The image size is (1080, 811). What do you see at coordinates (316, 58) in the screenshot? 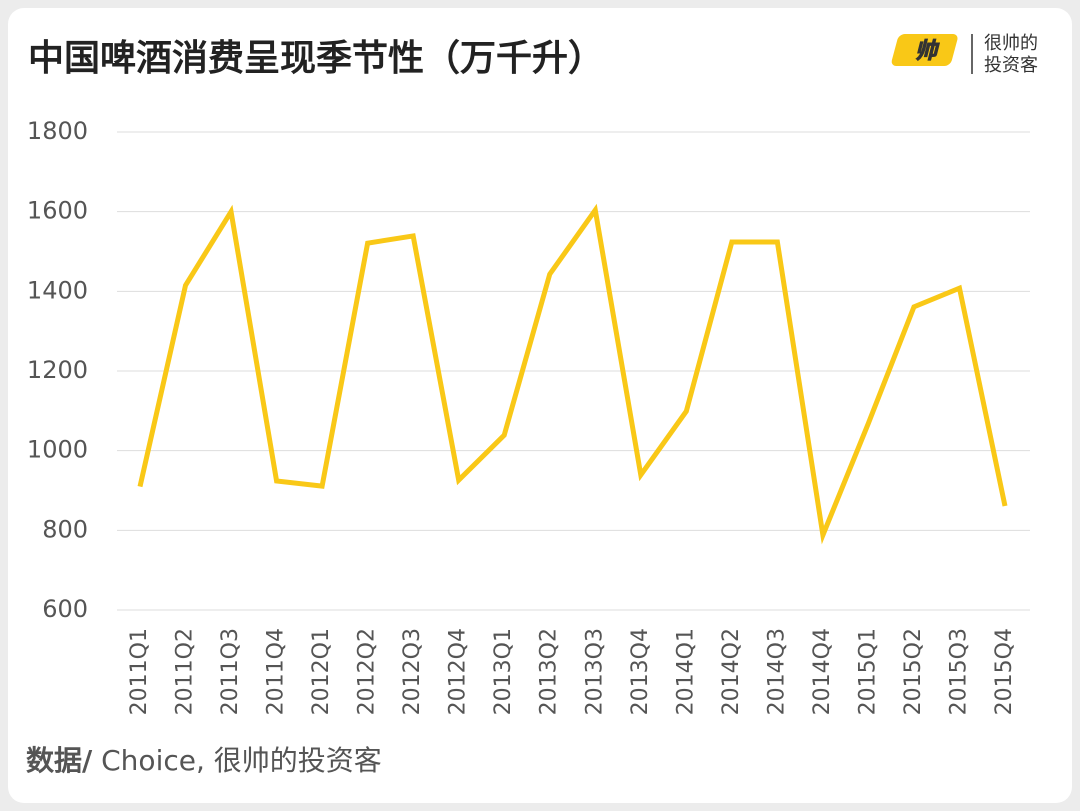
I see `chart-title: 中国啤酒消费呈现季节性（万千升）` at bounding box center [316, 58].